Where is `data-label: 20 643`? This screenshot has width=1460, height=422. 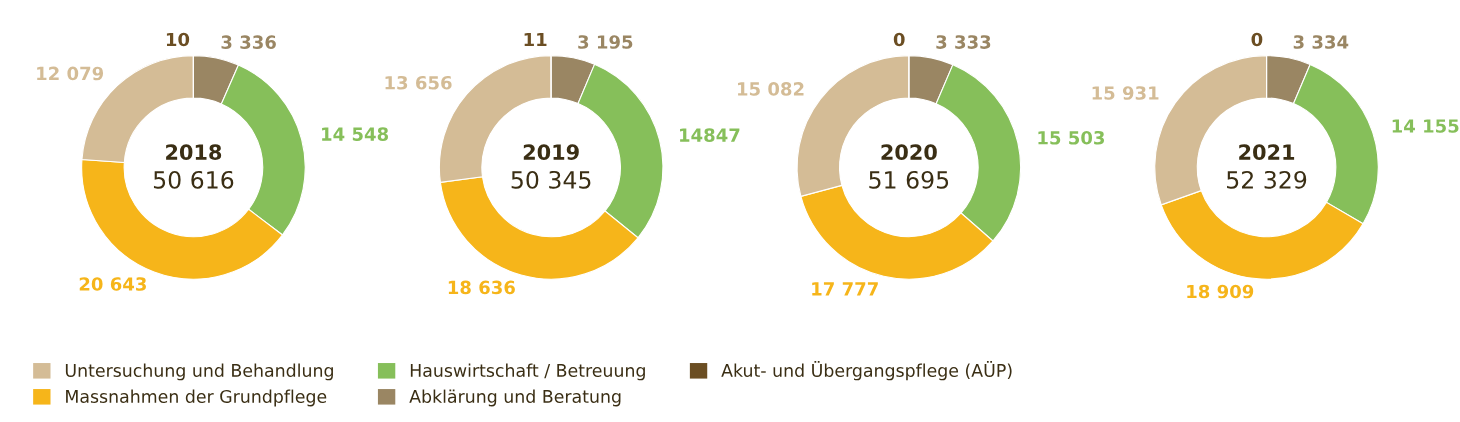 data-label: 20 643 is located at coordinates (112, 284).